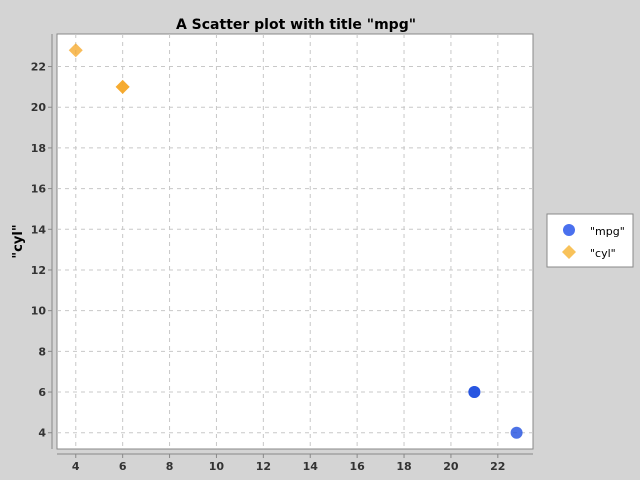 This screenshot has height=480, width=640. What do you see at coordinates (42, 351) in the screenshot?
I see `y-tick-label-8: 8` at bounding box center [42, 351].